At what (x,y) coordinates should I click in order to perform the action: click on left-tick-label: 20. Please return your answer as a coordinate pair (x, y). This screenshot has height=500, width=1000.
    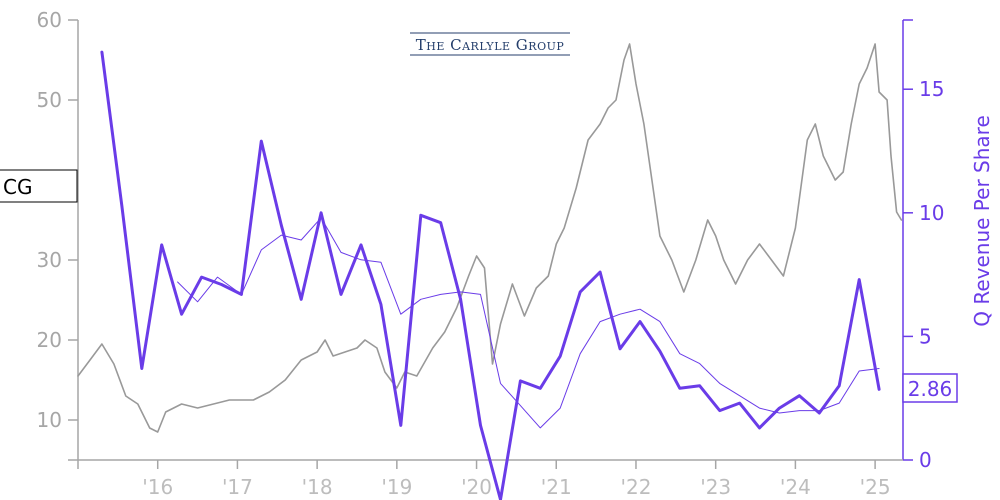
    Looking at the image, I should click on (49, 340).